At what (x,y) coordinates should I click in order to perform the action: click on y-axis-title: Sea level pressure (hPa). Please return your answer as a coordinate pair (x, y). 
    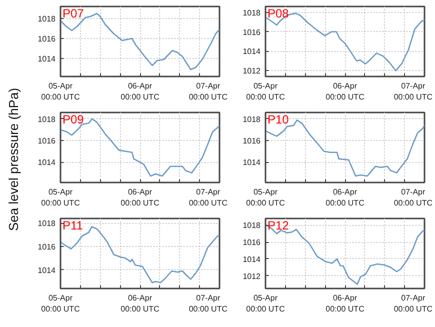
    Looking at the image, I should click on (14, 160).